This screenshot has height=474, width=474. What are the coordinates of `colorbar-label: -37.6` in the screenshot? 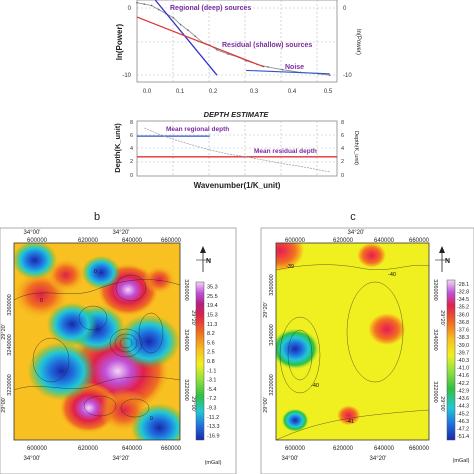 It's located at (463, 331).